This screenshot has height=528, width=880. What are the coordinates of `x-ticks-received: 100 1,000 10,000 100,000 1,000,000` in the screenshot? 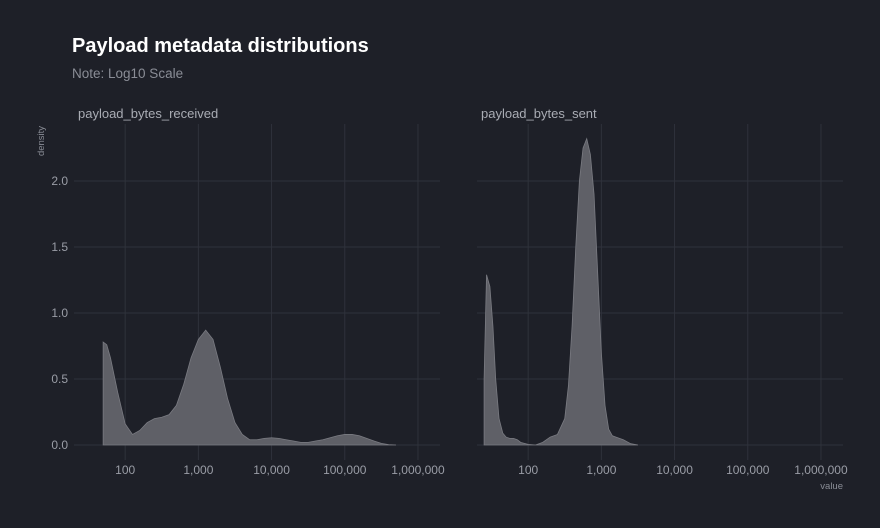 It's located at (280, 470).